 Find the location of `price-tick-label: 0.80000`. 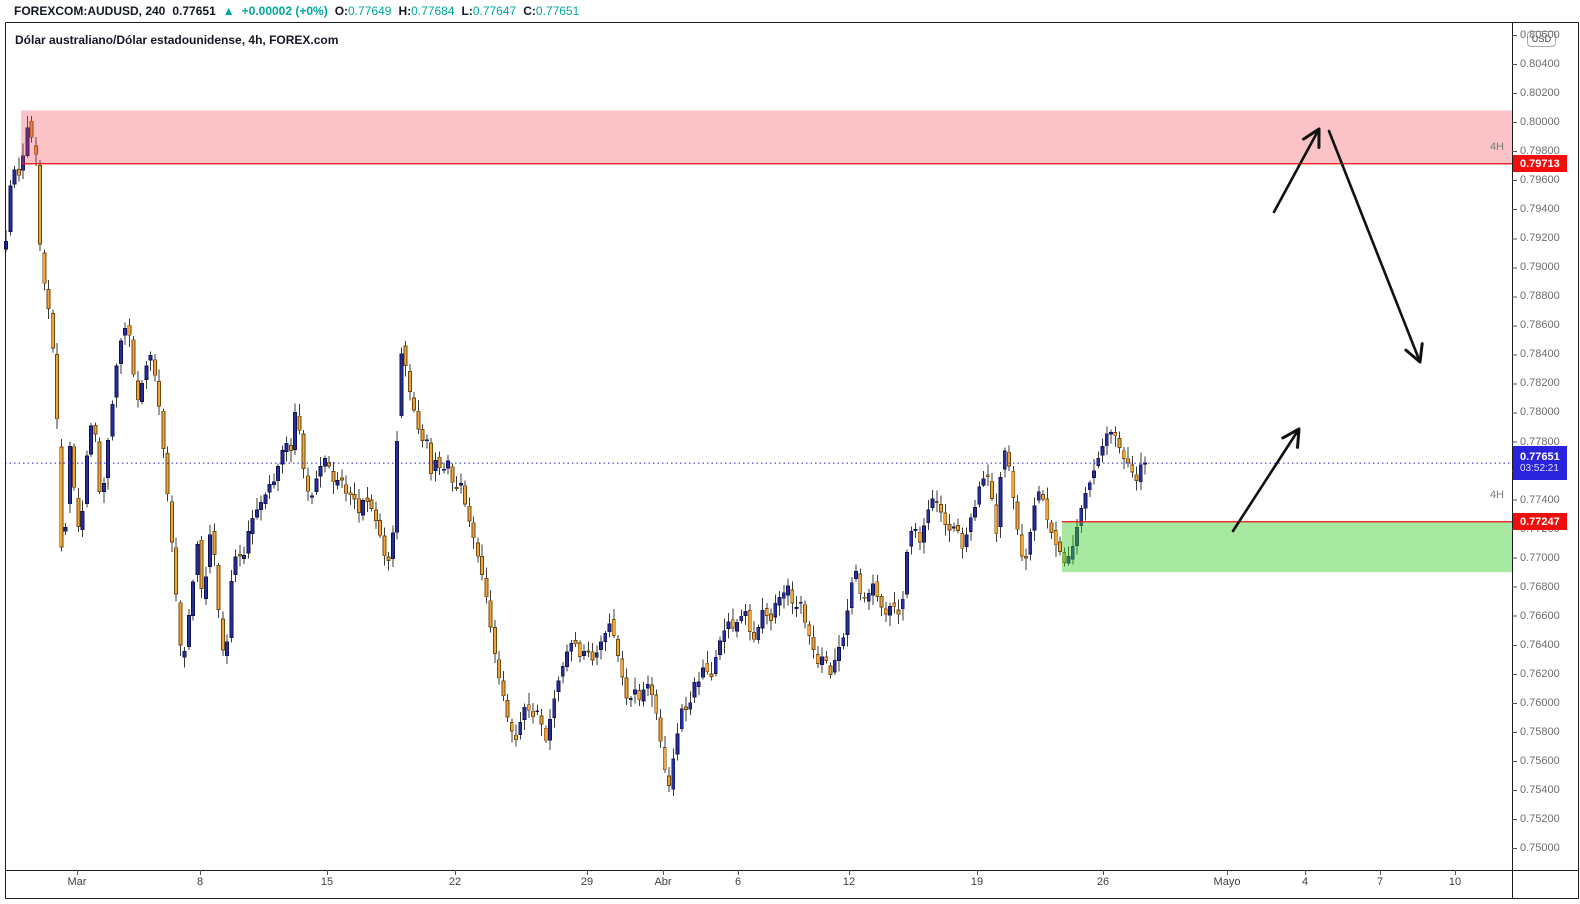

price-tick-label: 0.80000 is located at coordinates (1540, 122).